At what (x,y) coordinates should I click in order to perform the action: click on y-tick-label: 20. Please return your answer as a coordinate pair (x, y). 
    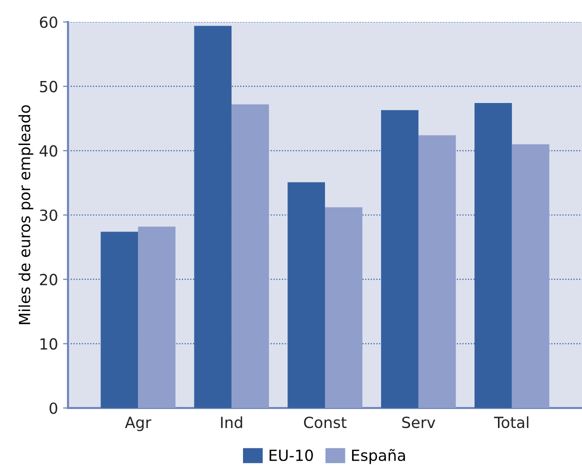
    Looking at the image, I should click on (49, 280).